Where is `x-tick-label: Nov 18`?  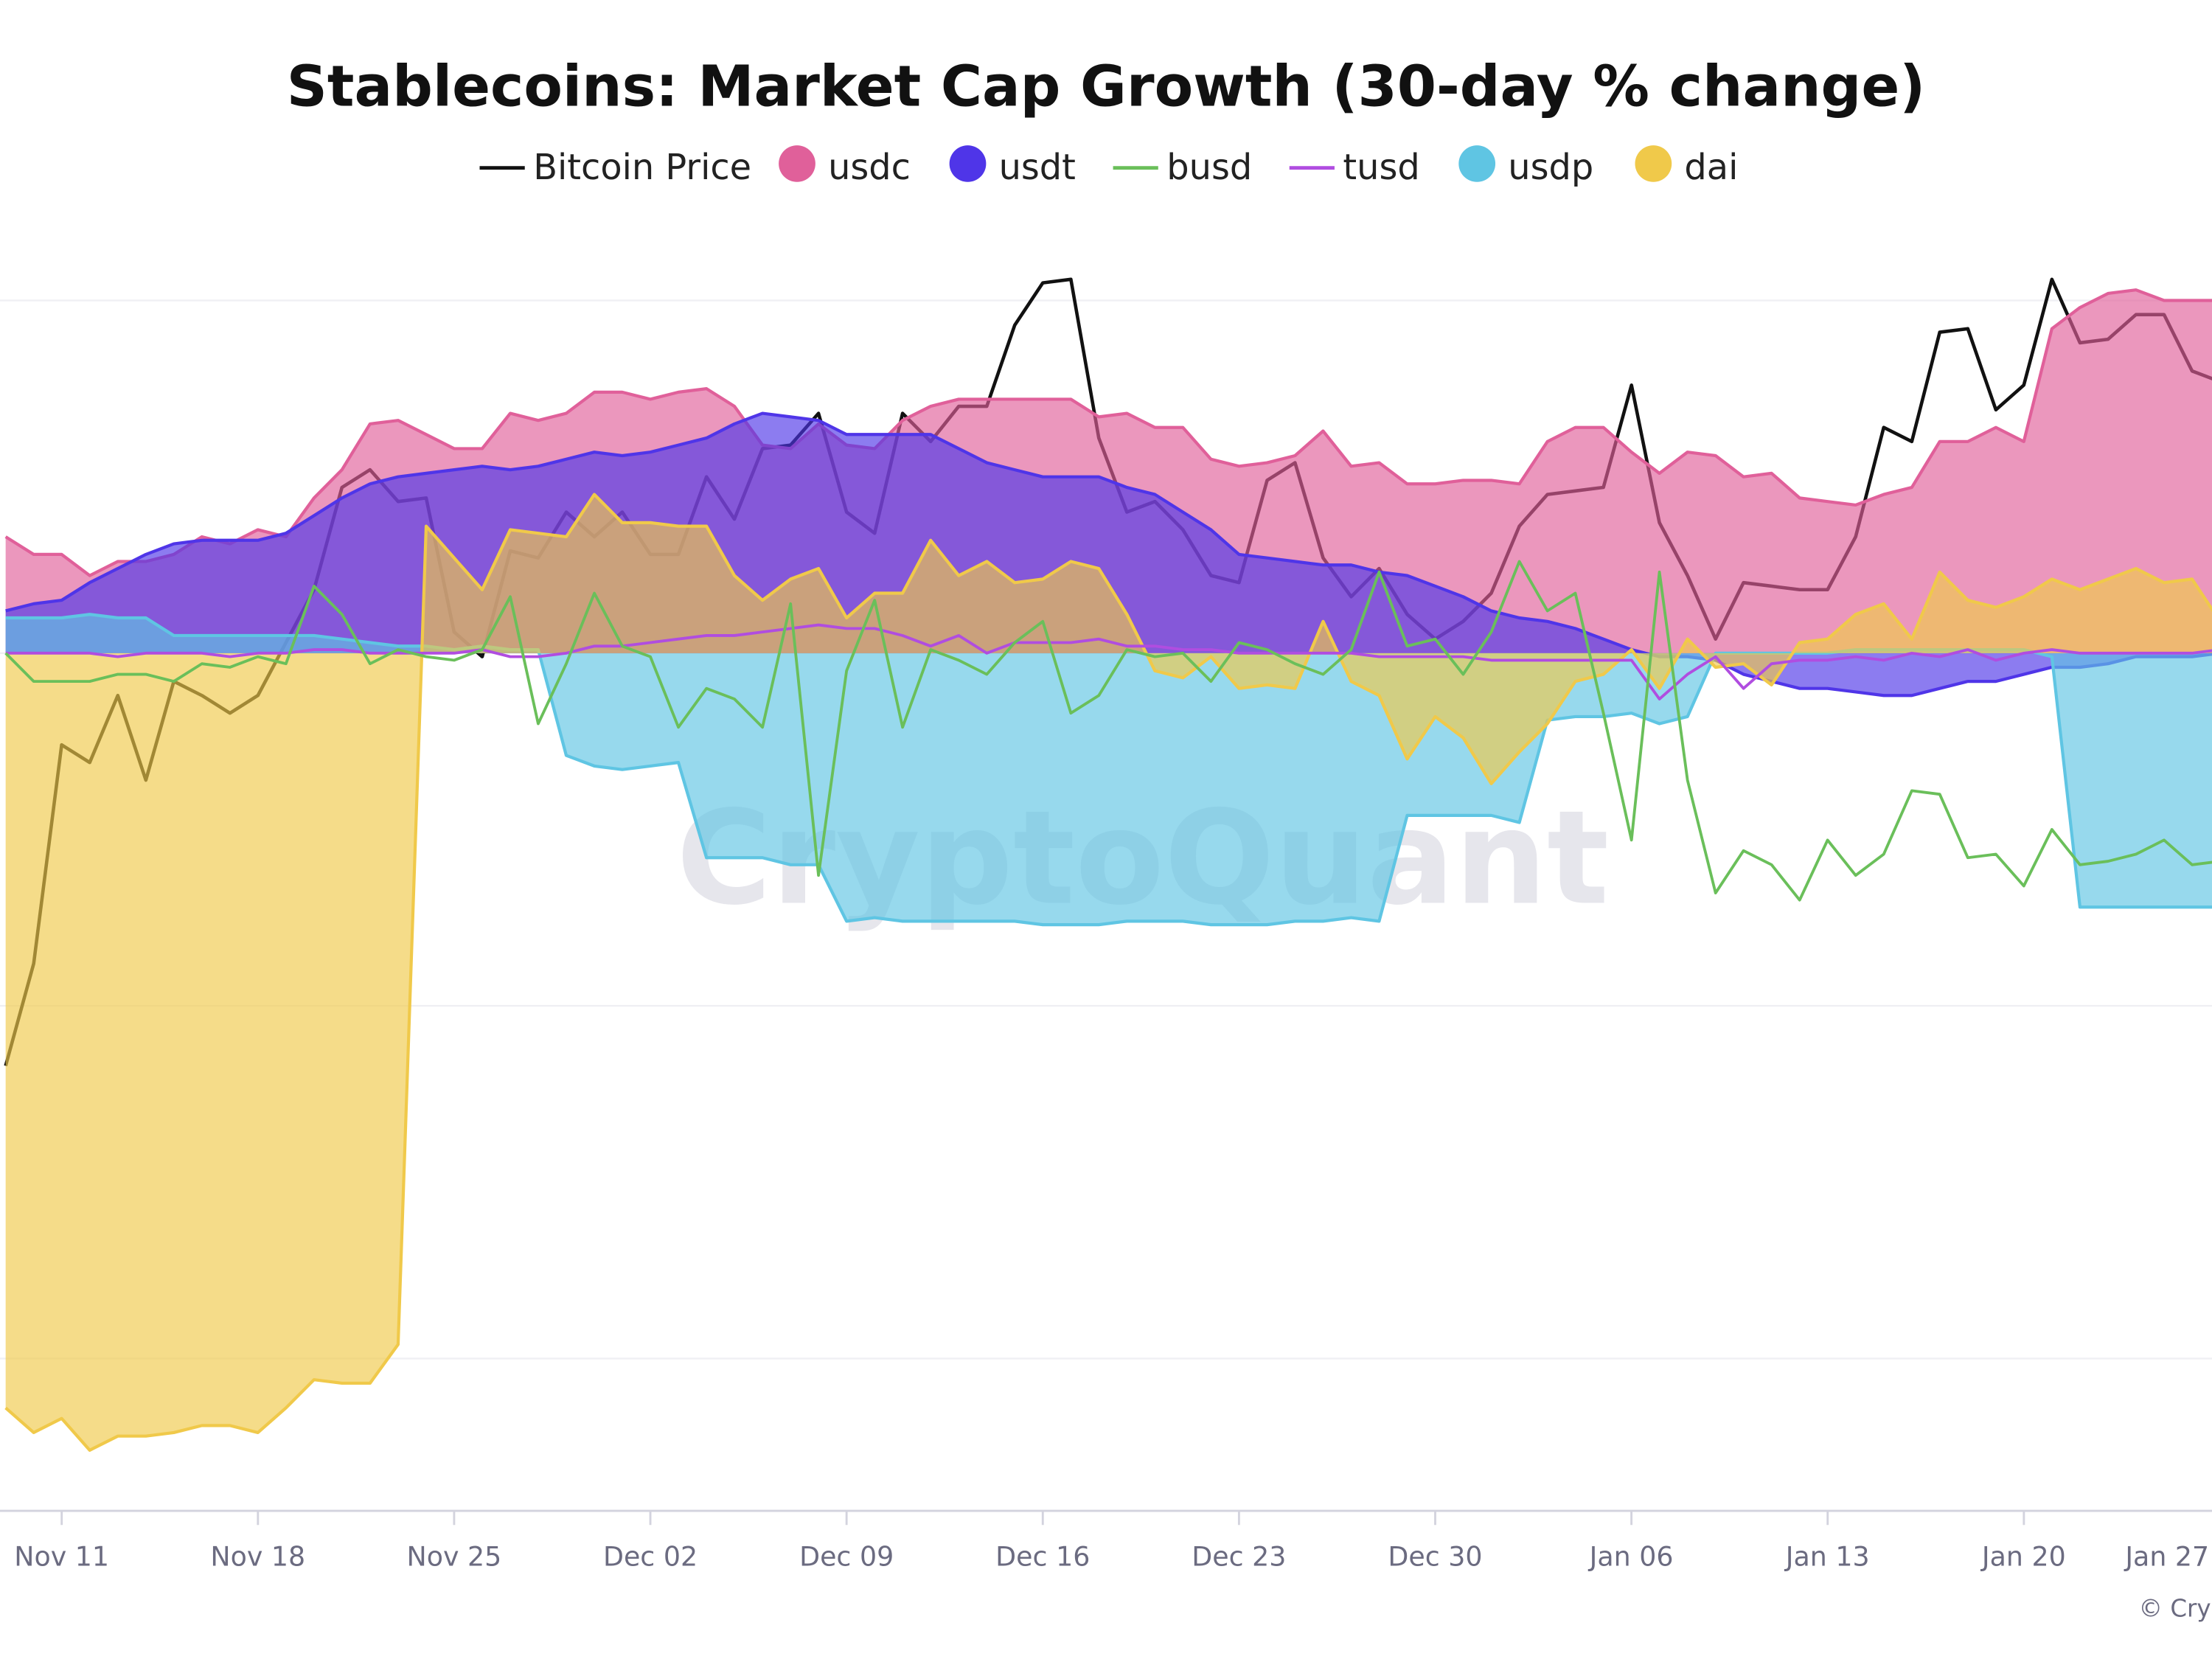
x-tick-label: Nov 18 is located at coordinates (257, 1557).